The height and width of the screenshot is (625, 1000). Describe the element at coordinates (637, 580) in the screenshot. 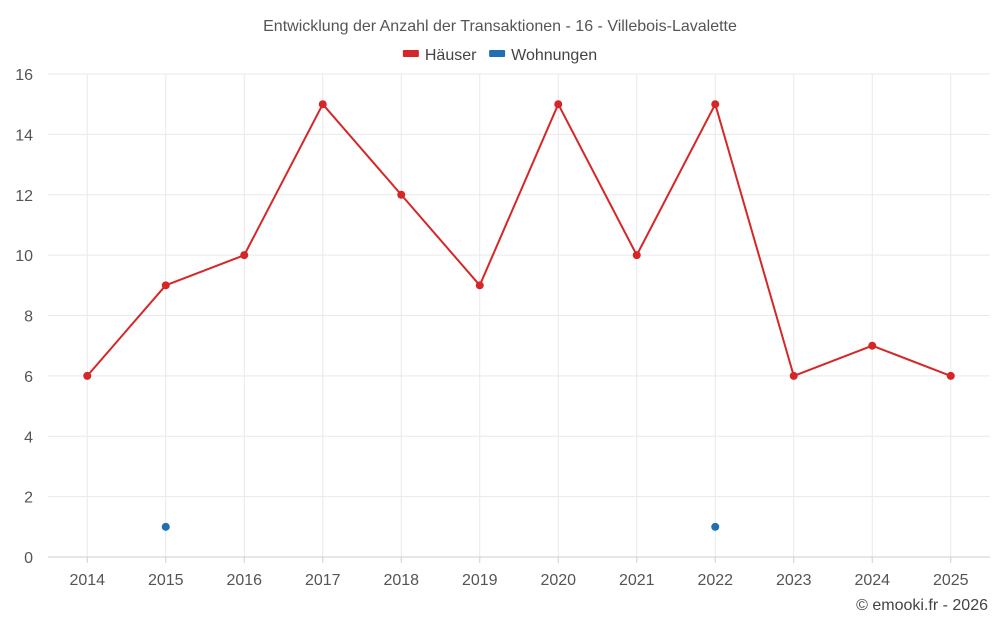

I see `x-tick-label: 2021` at that location.